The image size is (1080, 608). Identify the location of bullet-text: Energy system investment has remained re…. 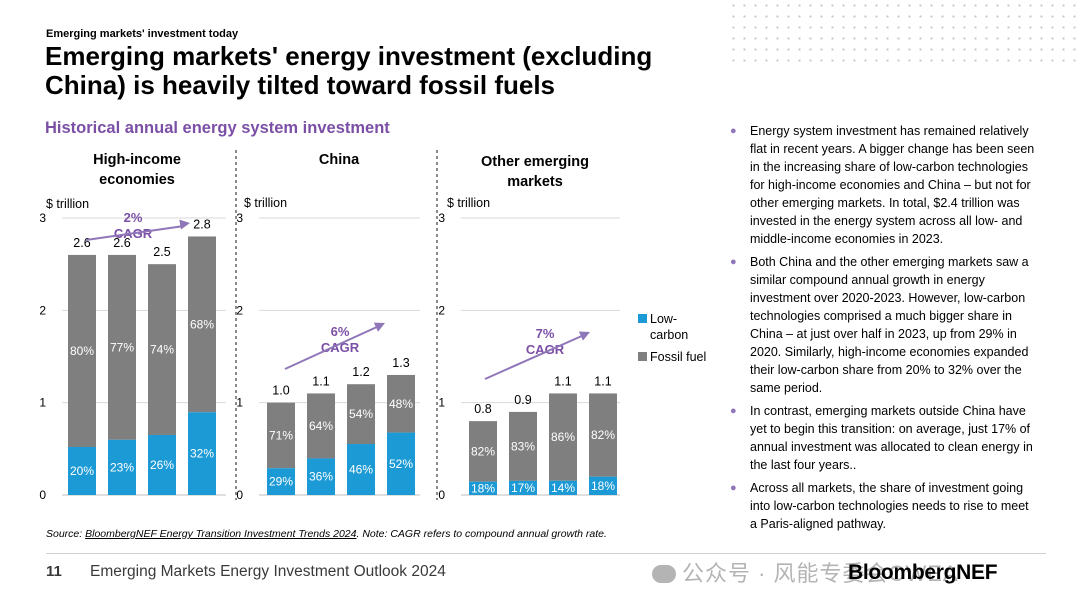
(892, 185).